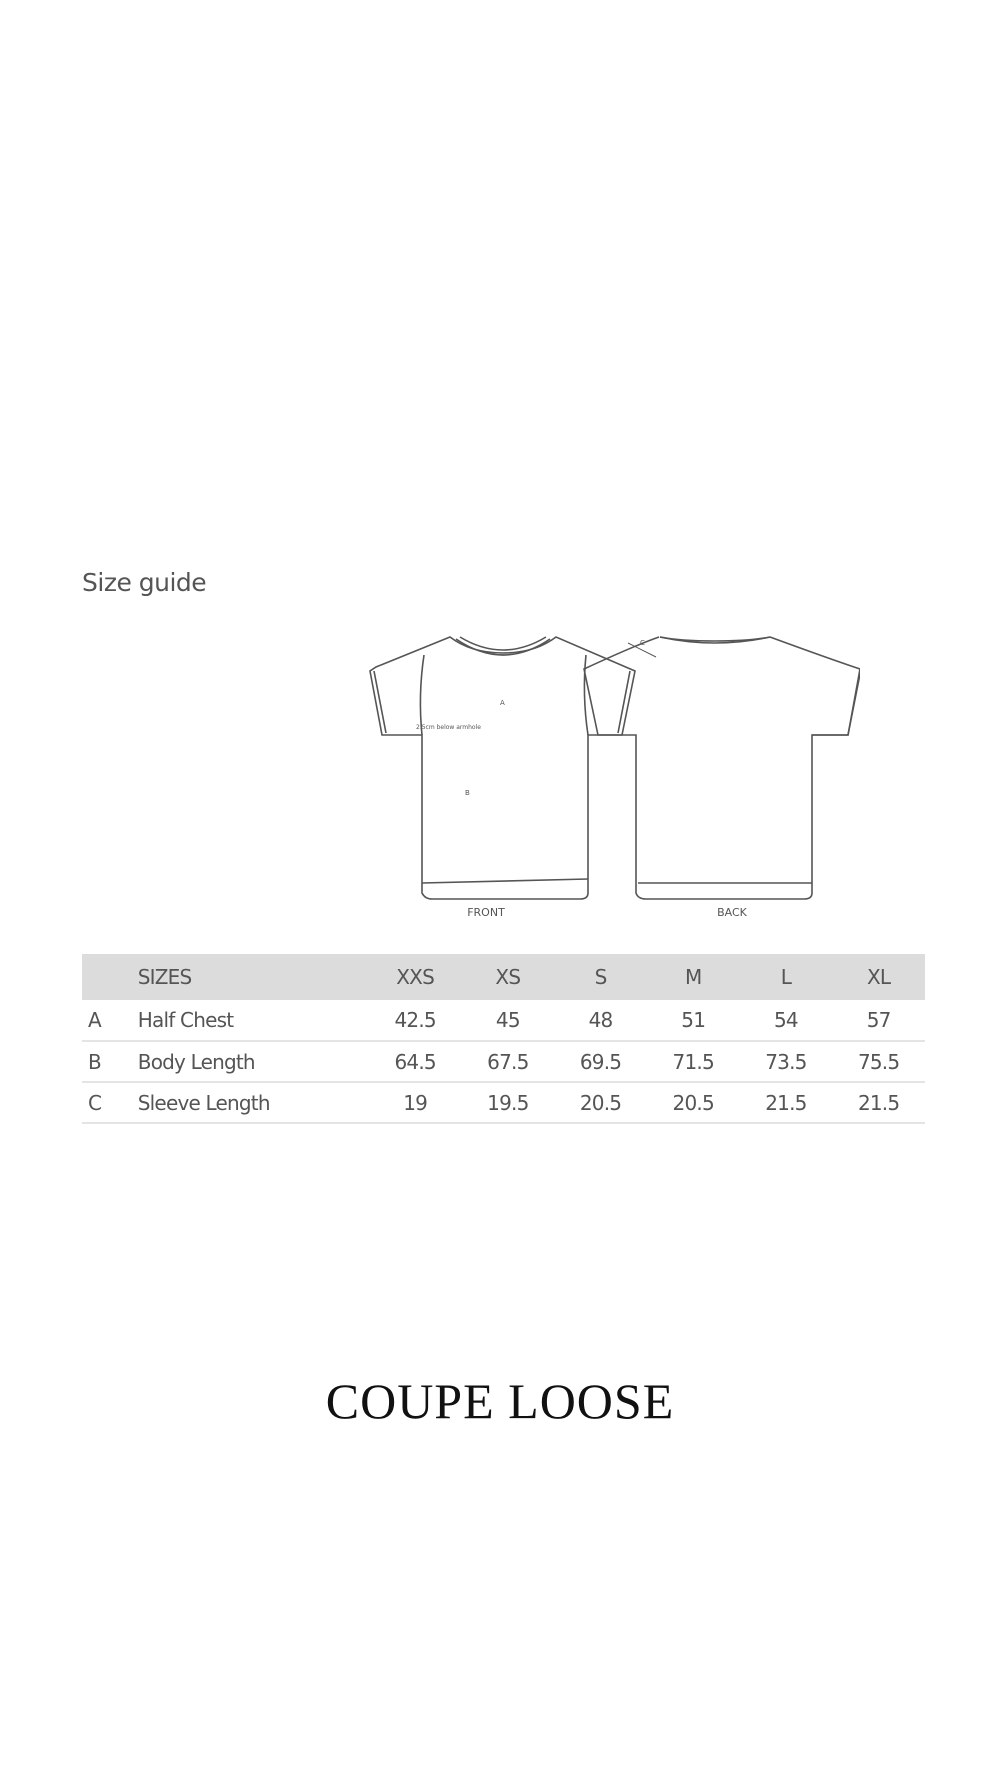 The image size is (1000, 1778). I want to click on measurement-cell: 57, so click(879, 1020).